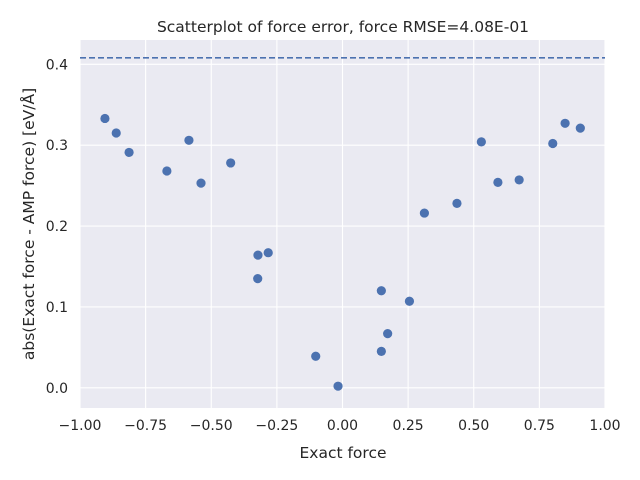  I want to click on y-tick-labels: 0.0 0.1 0.2 0.3 0.4, so click(57, 227).